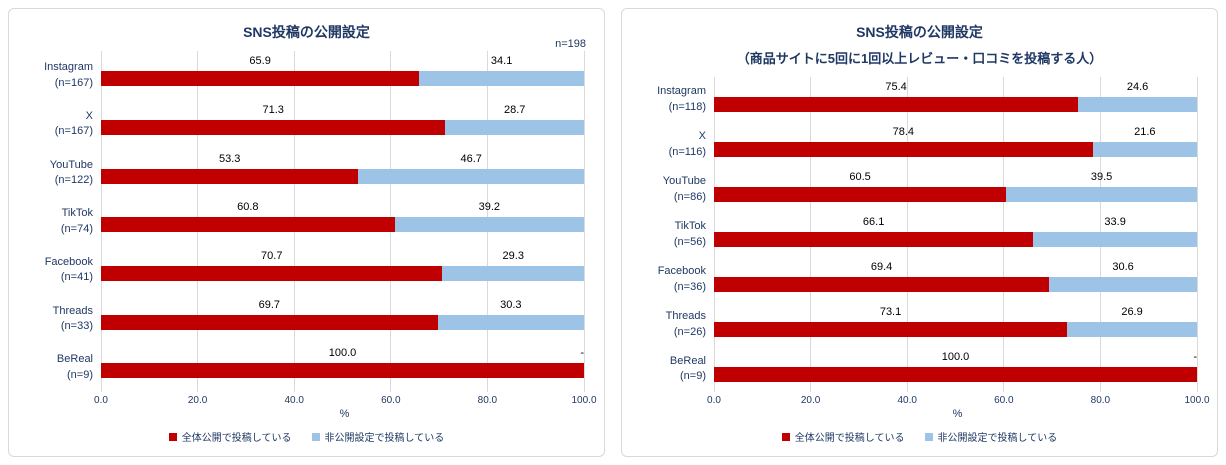 The image size is (1226, 465). What do you see at coordinates (260, 61) in the screenshot?
I see `data-label: 65.9` at bounding box center [260, 61].